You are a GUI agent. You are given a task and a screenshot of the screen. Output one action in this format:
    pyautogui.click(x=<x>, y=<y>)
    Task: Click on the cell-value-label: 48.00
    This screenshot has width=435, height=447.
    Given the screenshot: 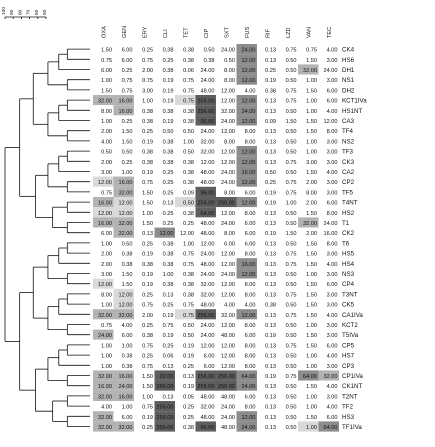 What is the action you would take?
    pyautogui.click(x=228, y=428)
    